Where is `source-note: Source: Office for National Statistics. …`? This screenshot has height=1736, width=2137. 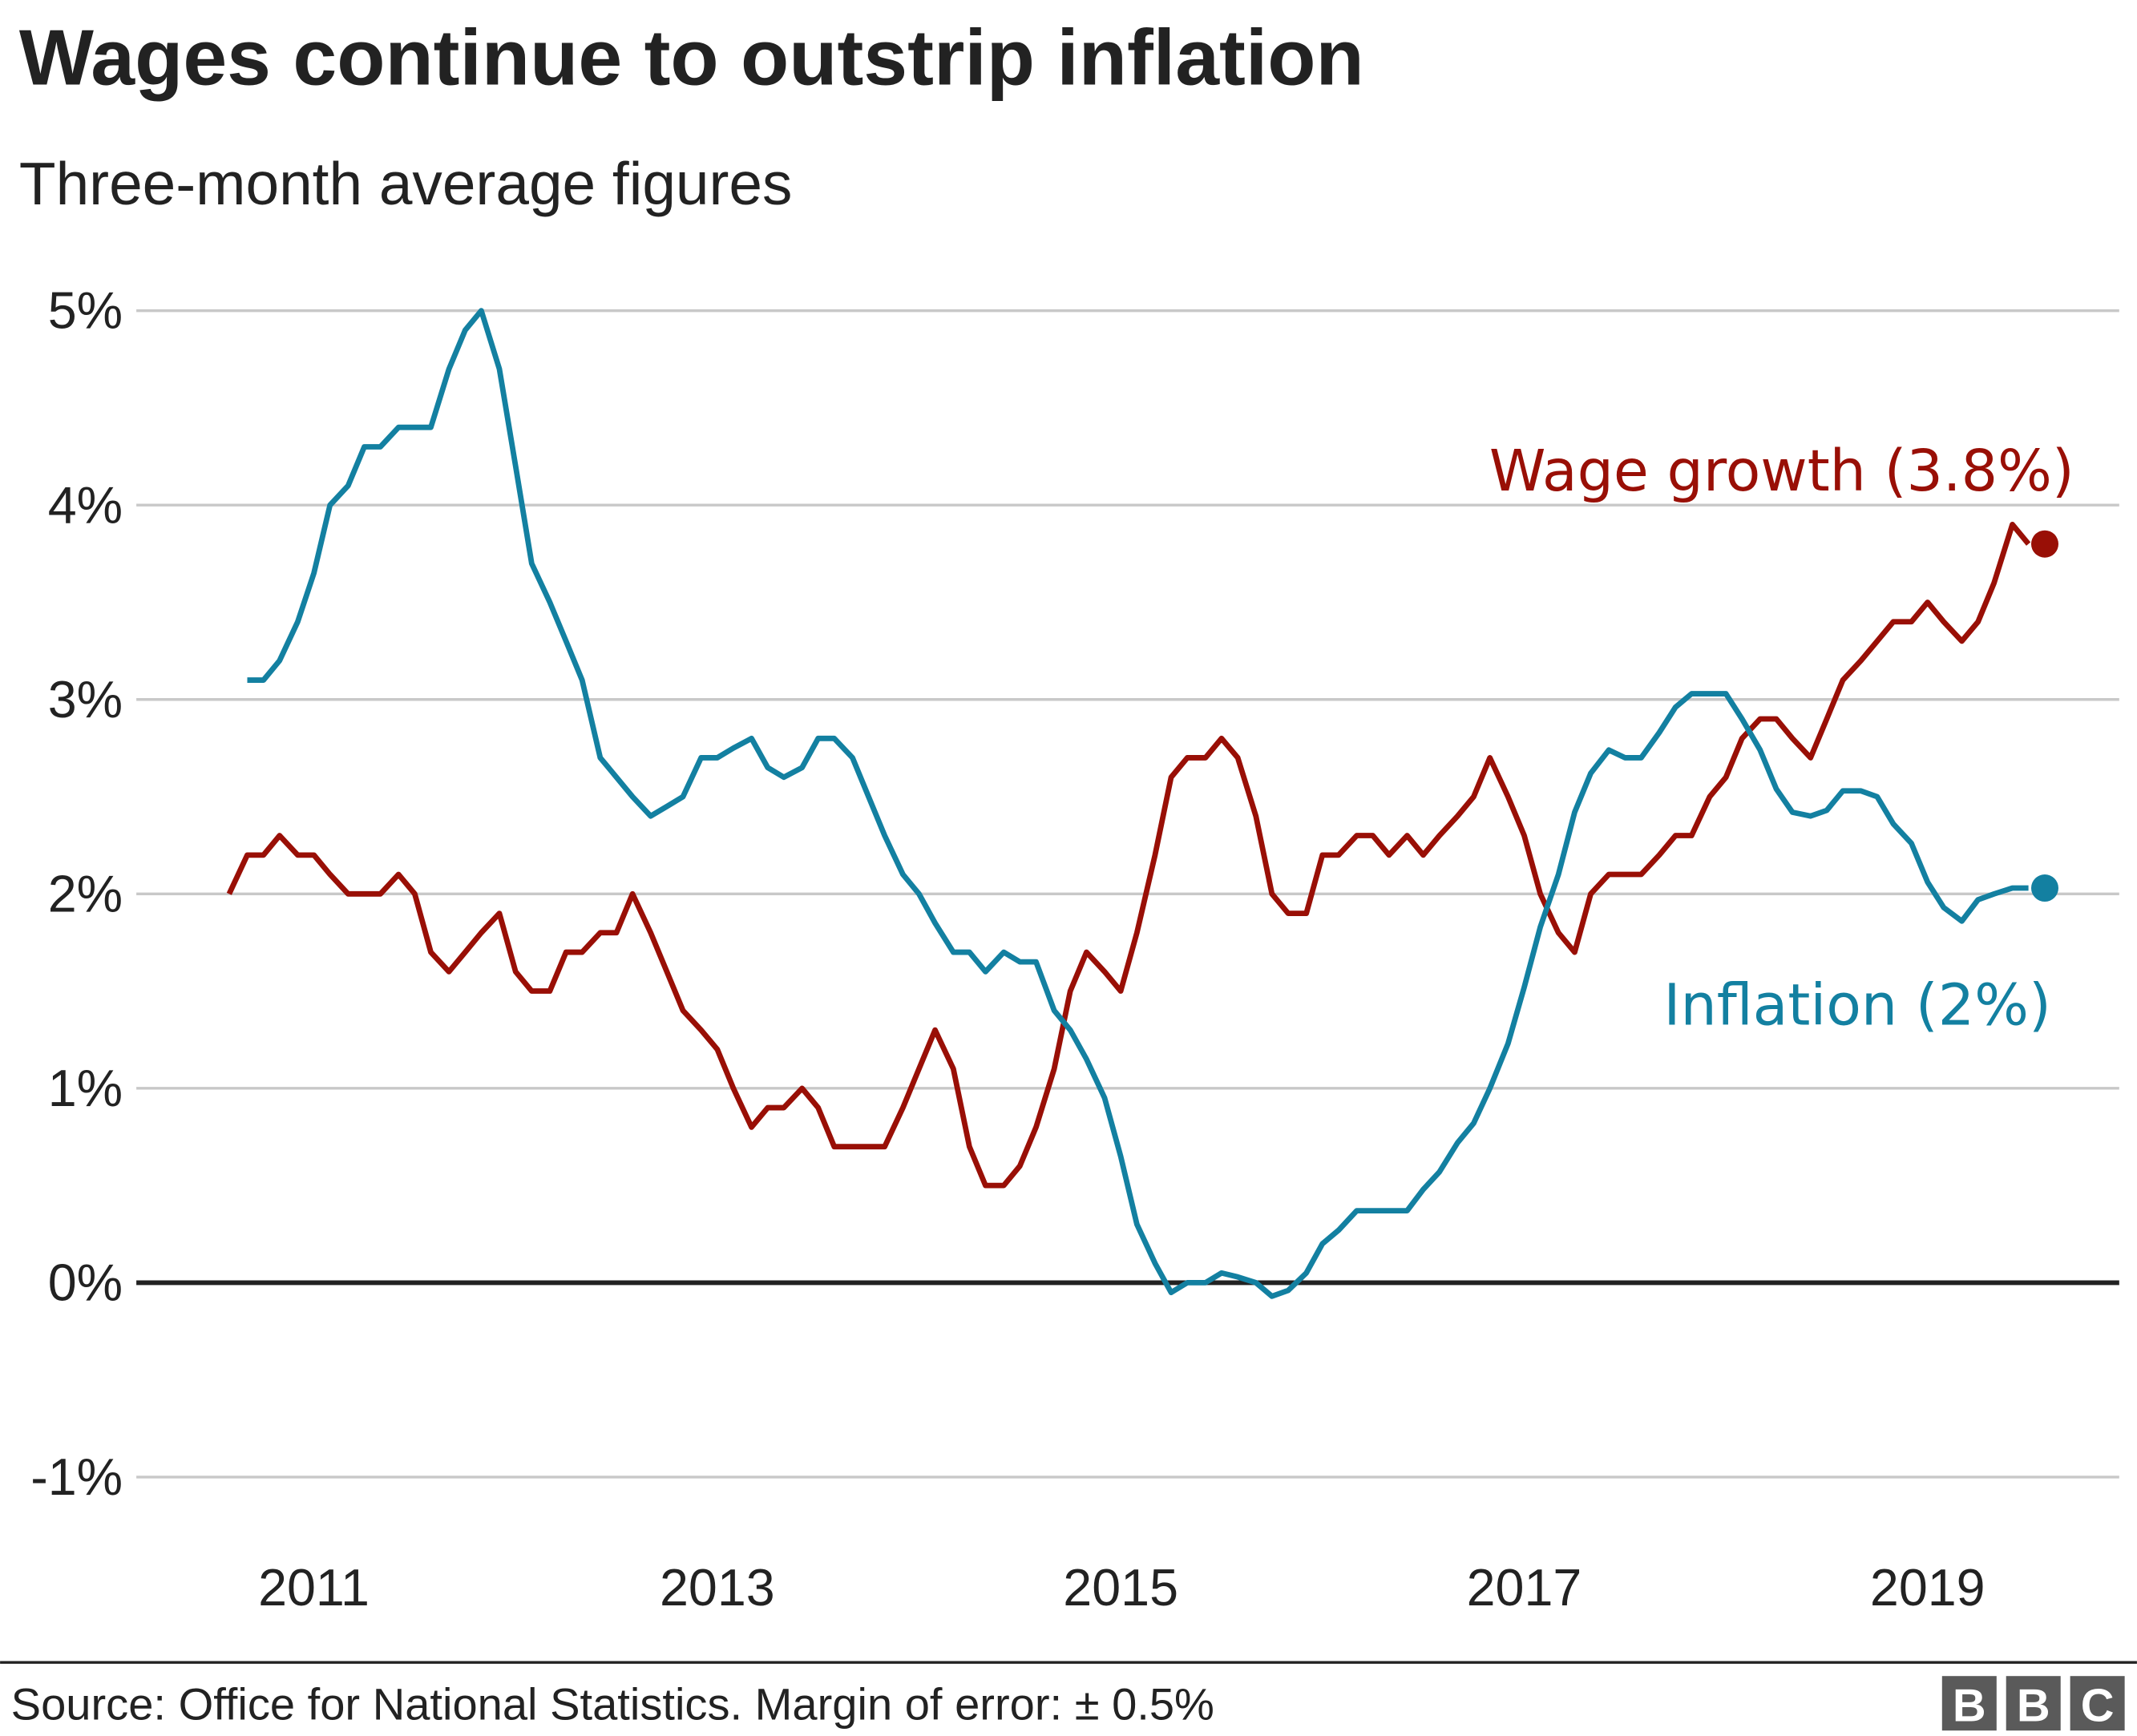
source-note: Source: Office for National Statistics. … is located at coordinates (612, 1705).